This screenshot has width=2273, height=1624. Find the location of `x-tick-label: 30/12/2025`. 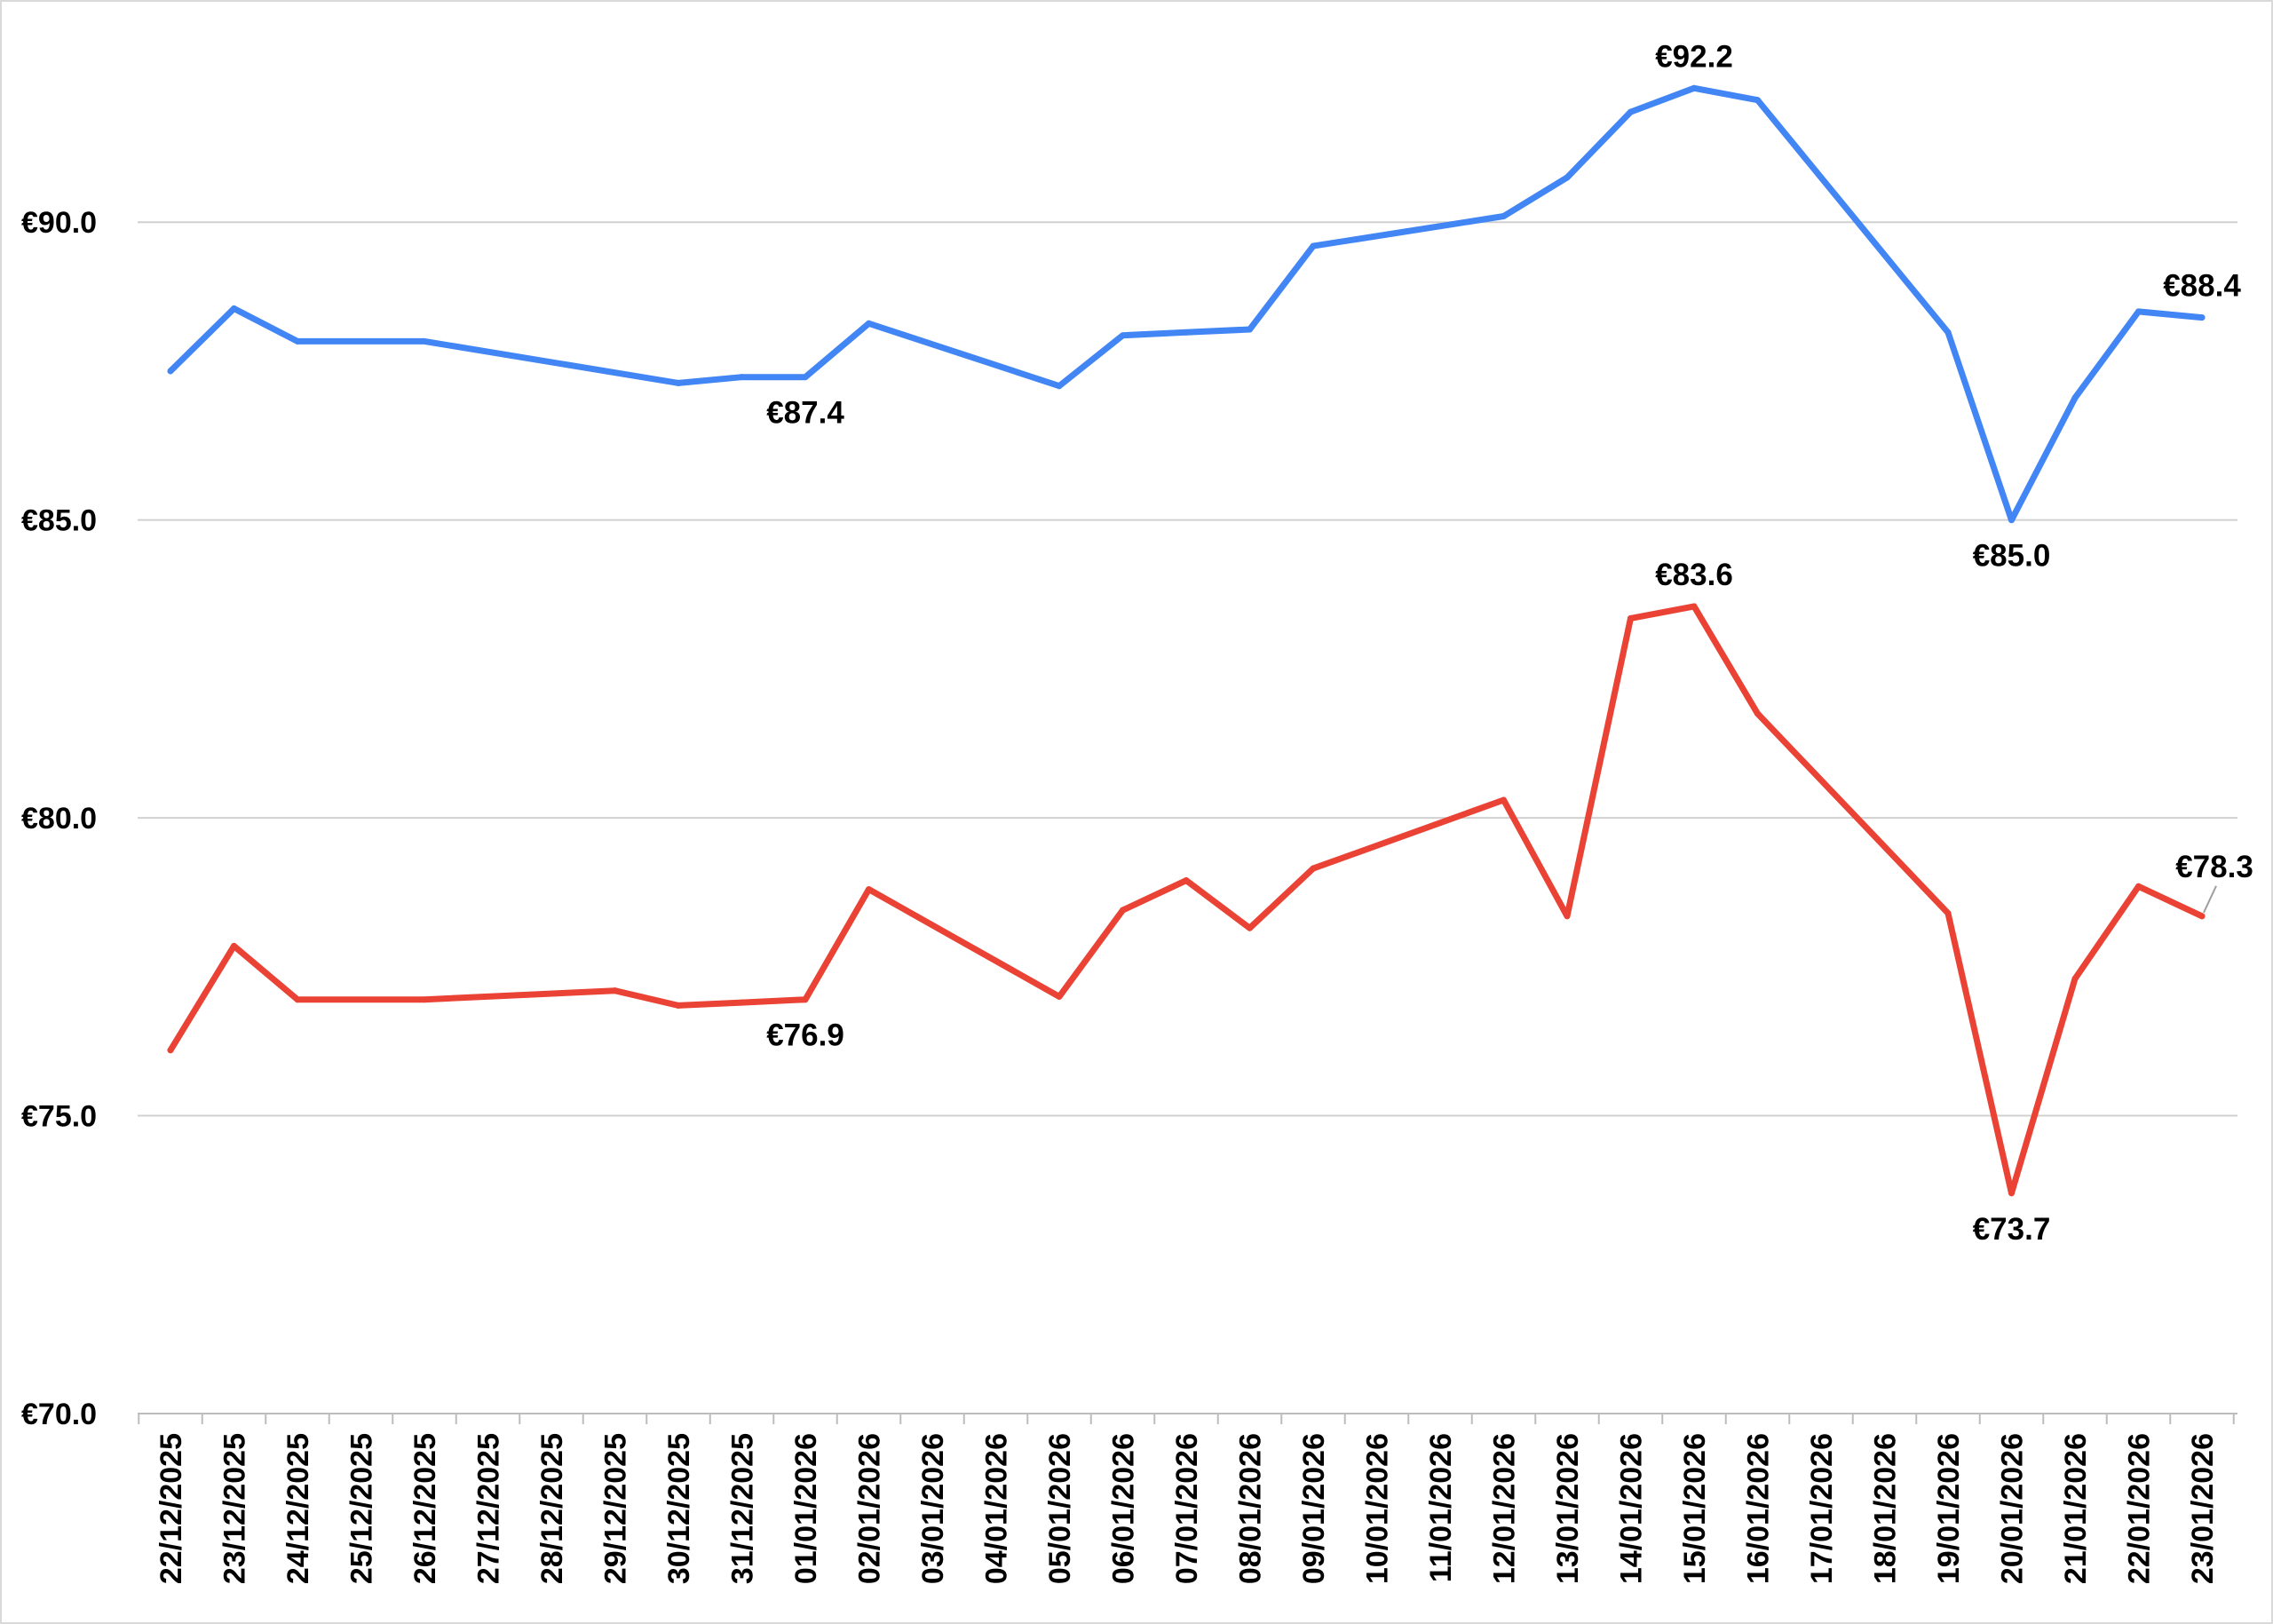

x-tick-label: 30/12/2025 is located at coordinates (679, 1508).